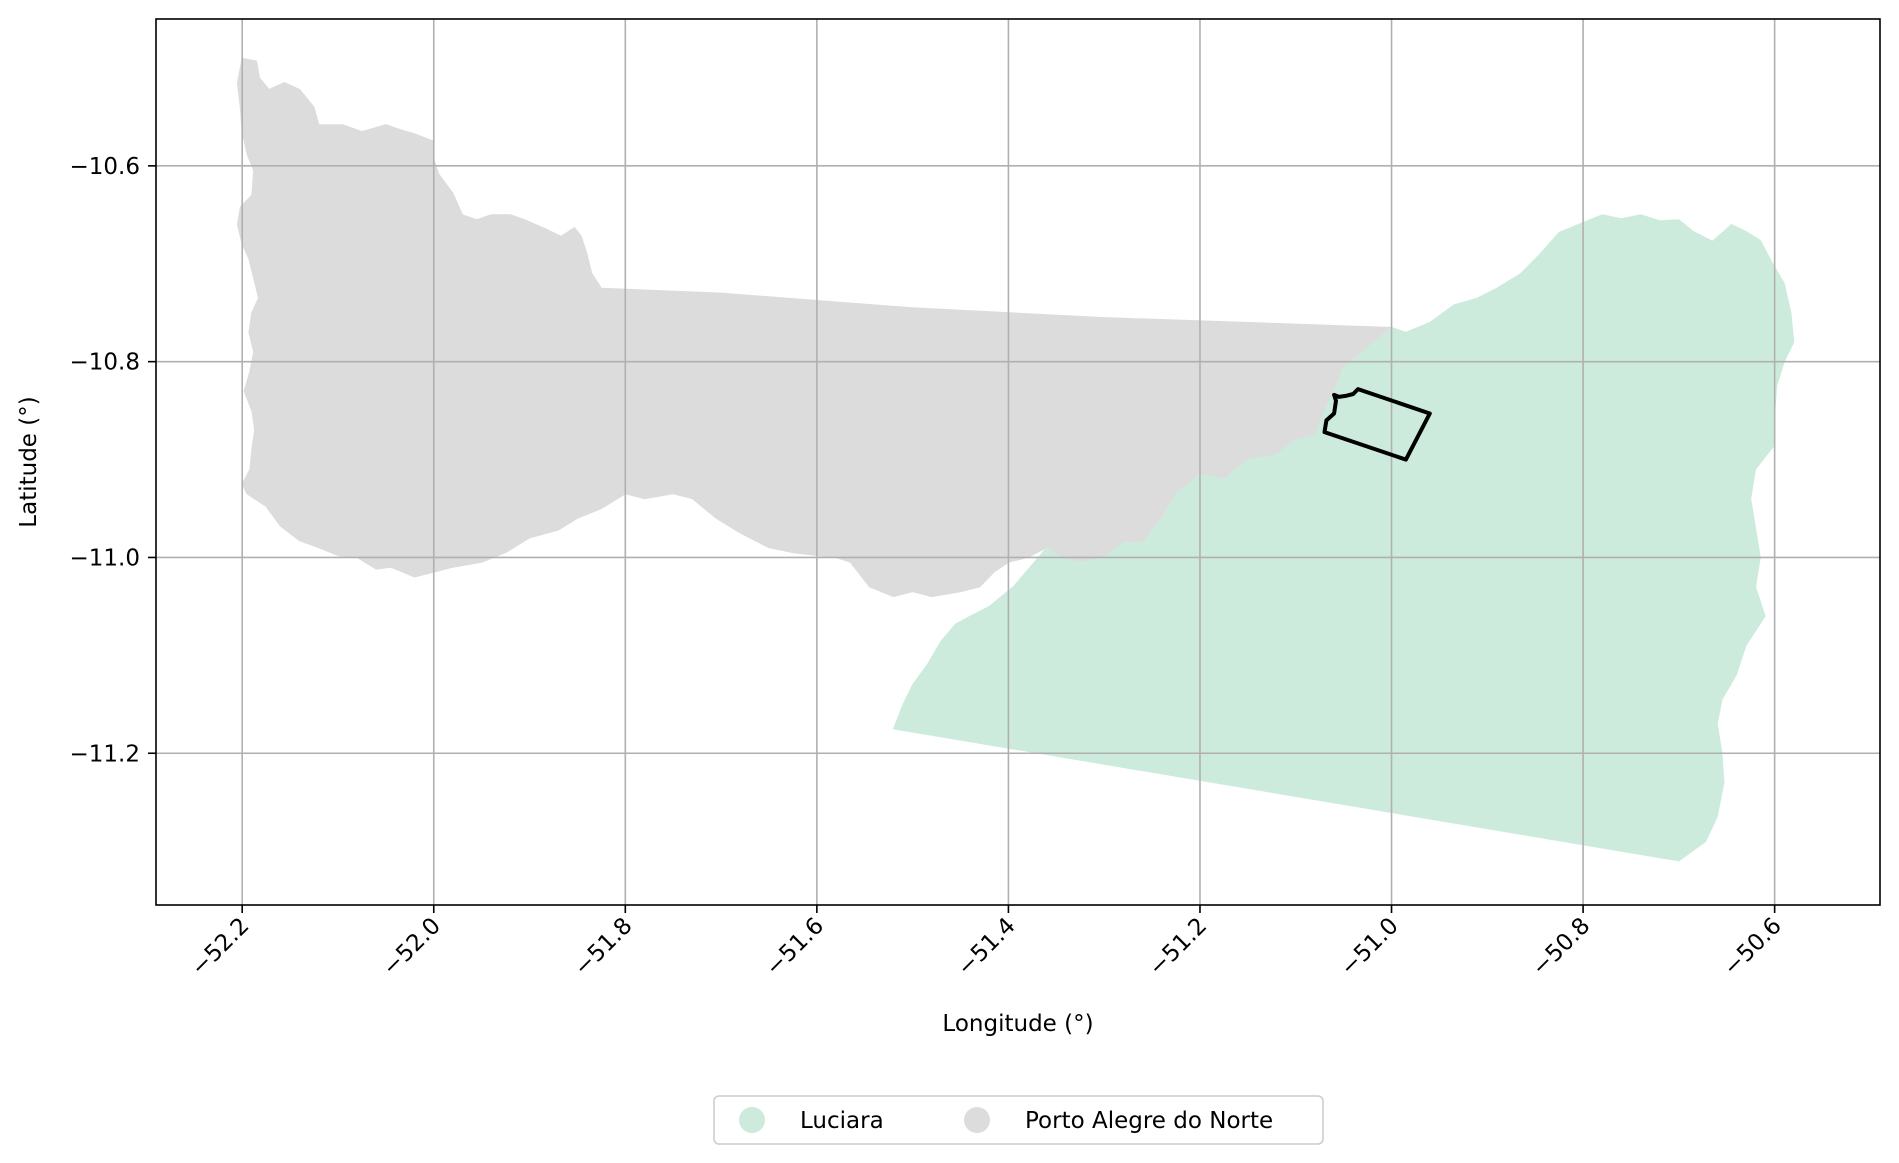 This screenshot has height=1163, width=1899. What do you see at coordinates (752, 1120) in the screenshot?
I see `legend-marker-luciara` at bounding box center [752, 1120].